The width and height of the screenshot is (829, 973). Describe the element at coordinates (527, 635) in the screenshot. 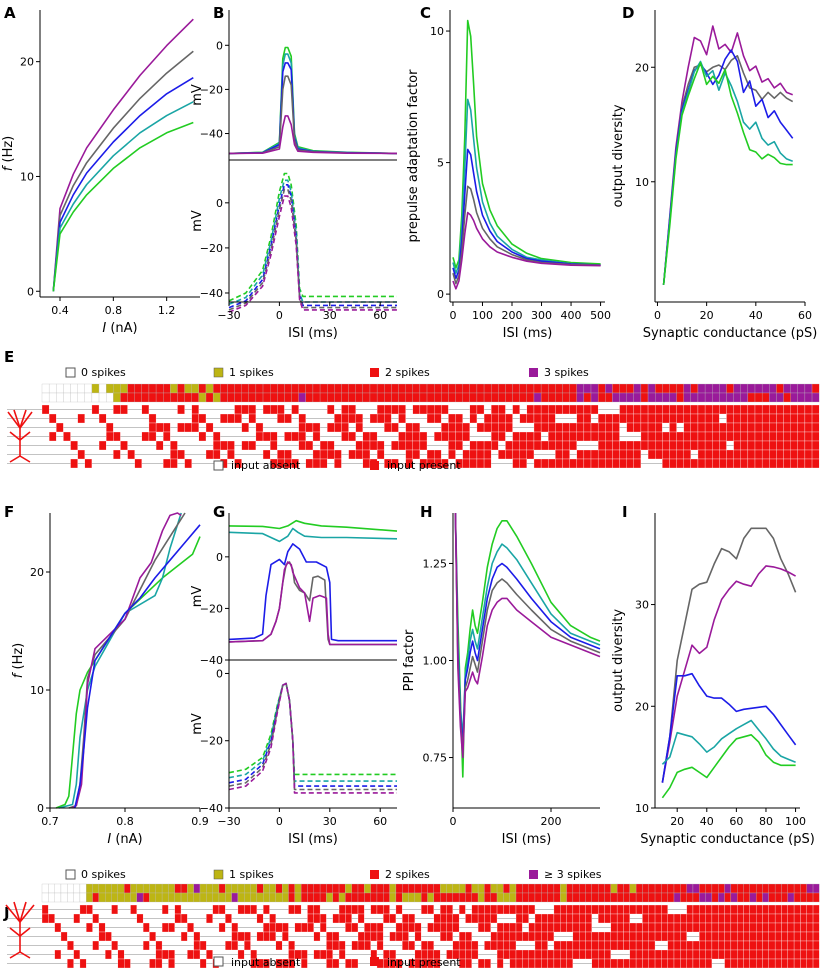

I see `series-H-purple` at that location.